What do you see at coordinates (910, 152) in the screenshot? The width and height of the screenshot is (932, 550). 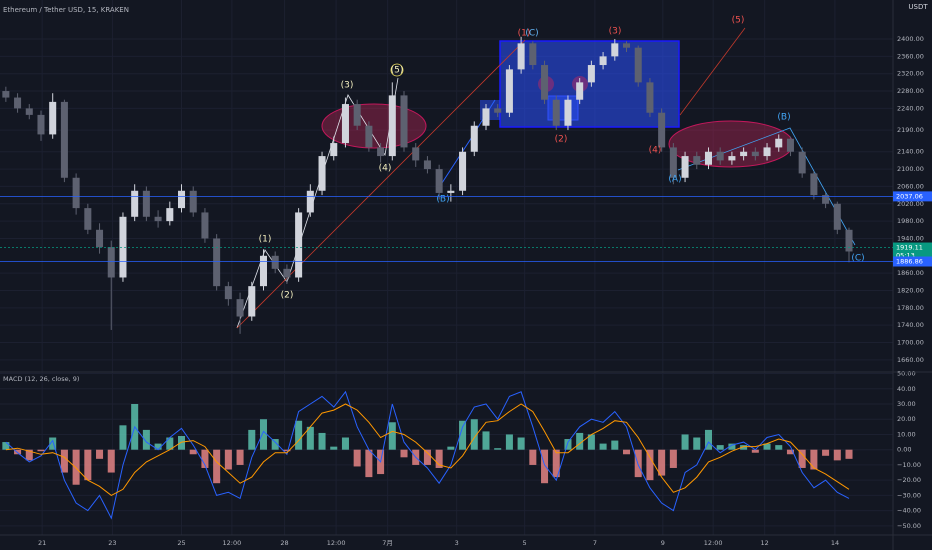 I see `y-tick-label: 2140.00` at bounding box center [910, 152].